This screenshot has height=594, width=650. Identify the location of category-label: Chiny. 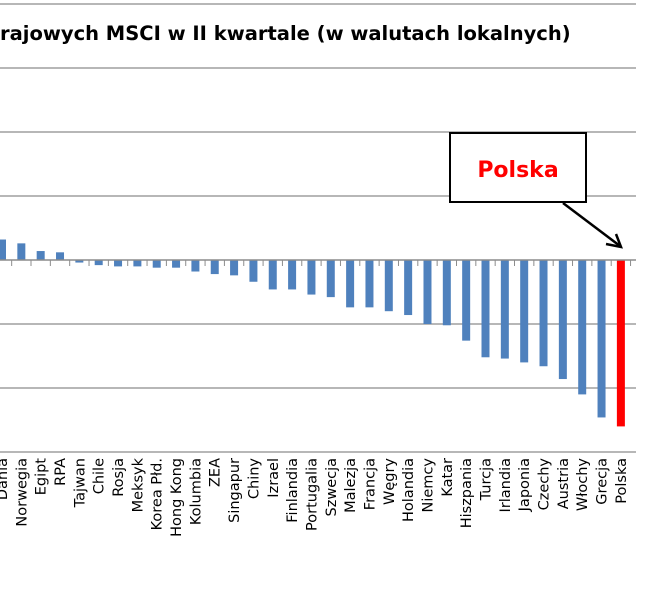
(254, 479).